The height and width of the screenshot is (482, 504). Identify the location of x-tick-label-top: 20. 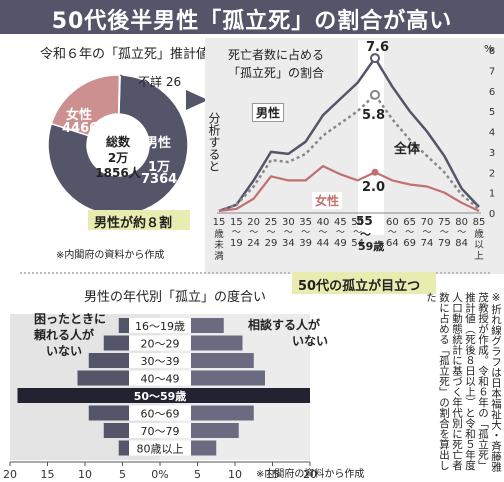
(253, 222).